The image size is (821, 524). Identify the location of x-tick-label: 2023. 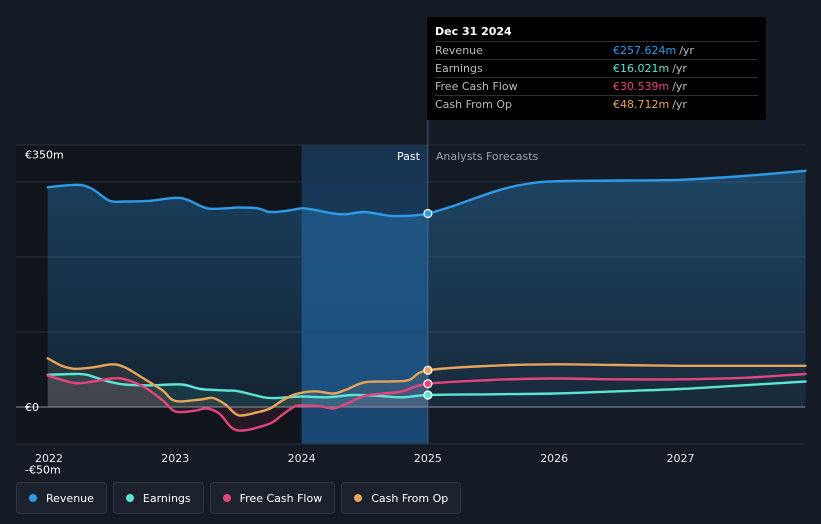
(175, 458).